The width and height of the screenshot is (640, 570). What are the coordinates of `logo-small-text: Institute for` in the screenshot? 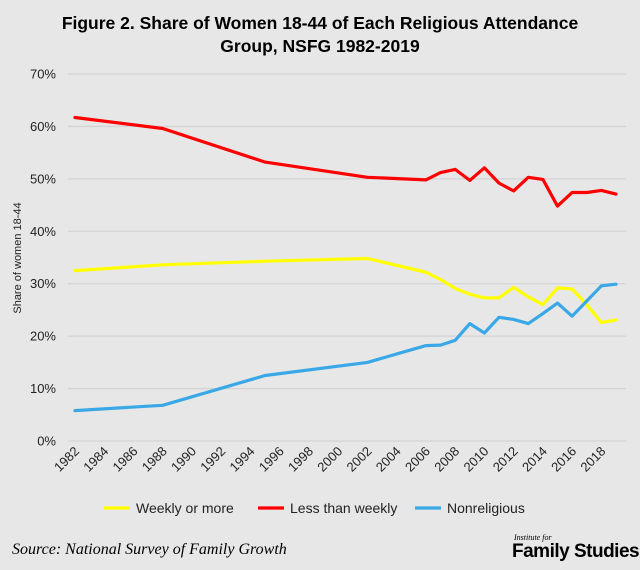 It's located at (533, 537).